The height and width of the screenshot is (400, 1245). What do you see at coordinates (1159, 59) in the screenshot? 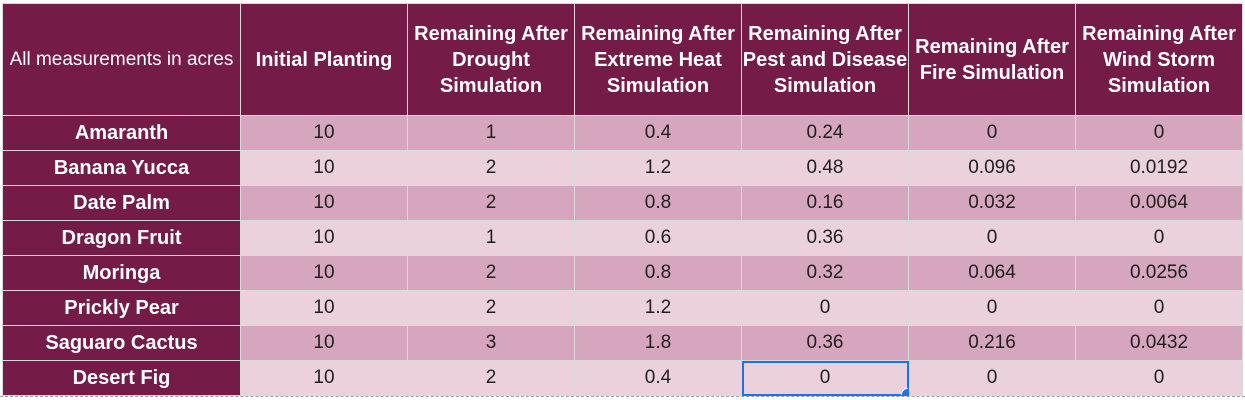
I see `column-header-wind-storm: Remaining After Wind Storm Simulation` at bounding box center [1159, 59].